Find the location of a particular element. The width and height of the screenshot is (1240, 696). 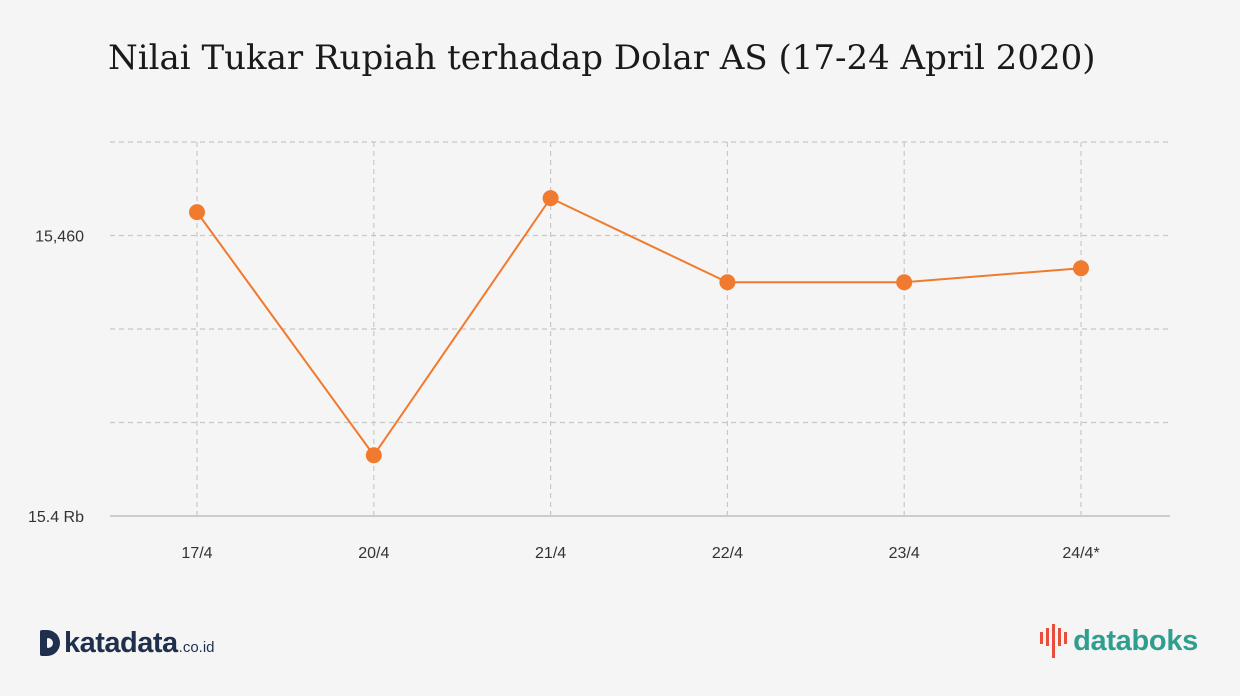

x-axis-labels: 17/4 20/4 21/4 22/4 23/4 24/4* is located at coordinates (640, 553).